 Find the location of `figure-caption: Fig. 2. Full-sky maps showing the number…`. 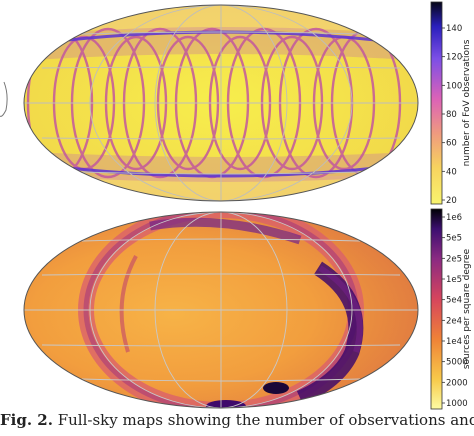

figure-caption: Fig. 2. Full-sky maps showing the number… is located at coordinates (237, 423).